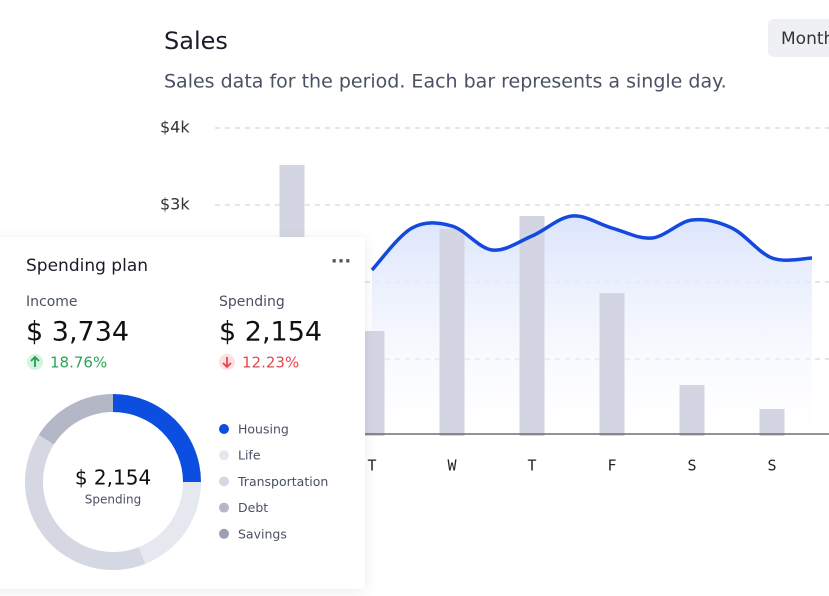  What do you see at coordinates (611, 466) in the screenshot?
I see `x-tick-label: F` at bounding box center [611, 466].